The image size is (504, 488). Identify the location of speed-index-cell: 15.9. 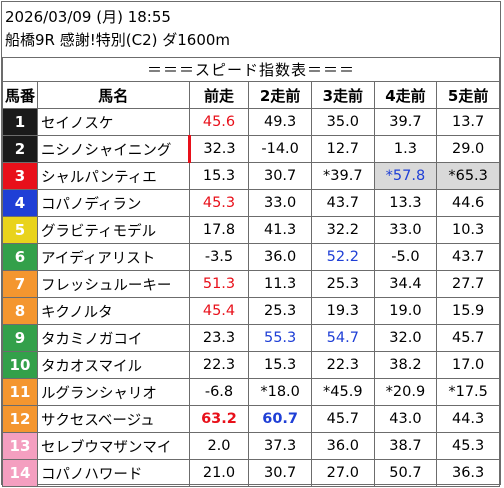
(468, 311).